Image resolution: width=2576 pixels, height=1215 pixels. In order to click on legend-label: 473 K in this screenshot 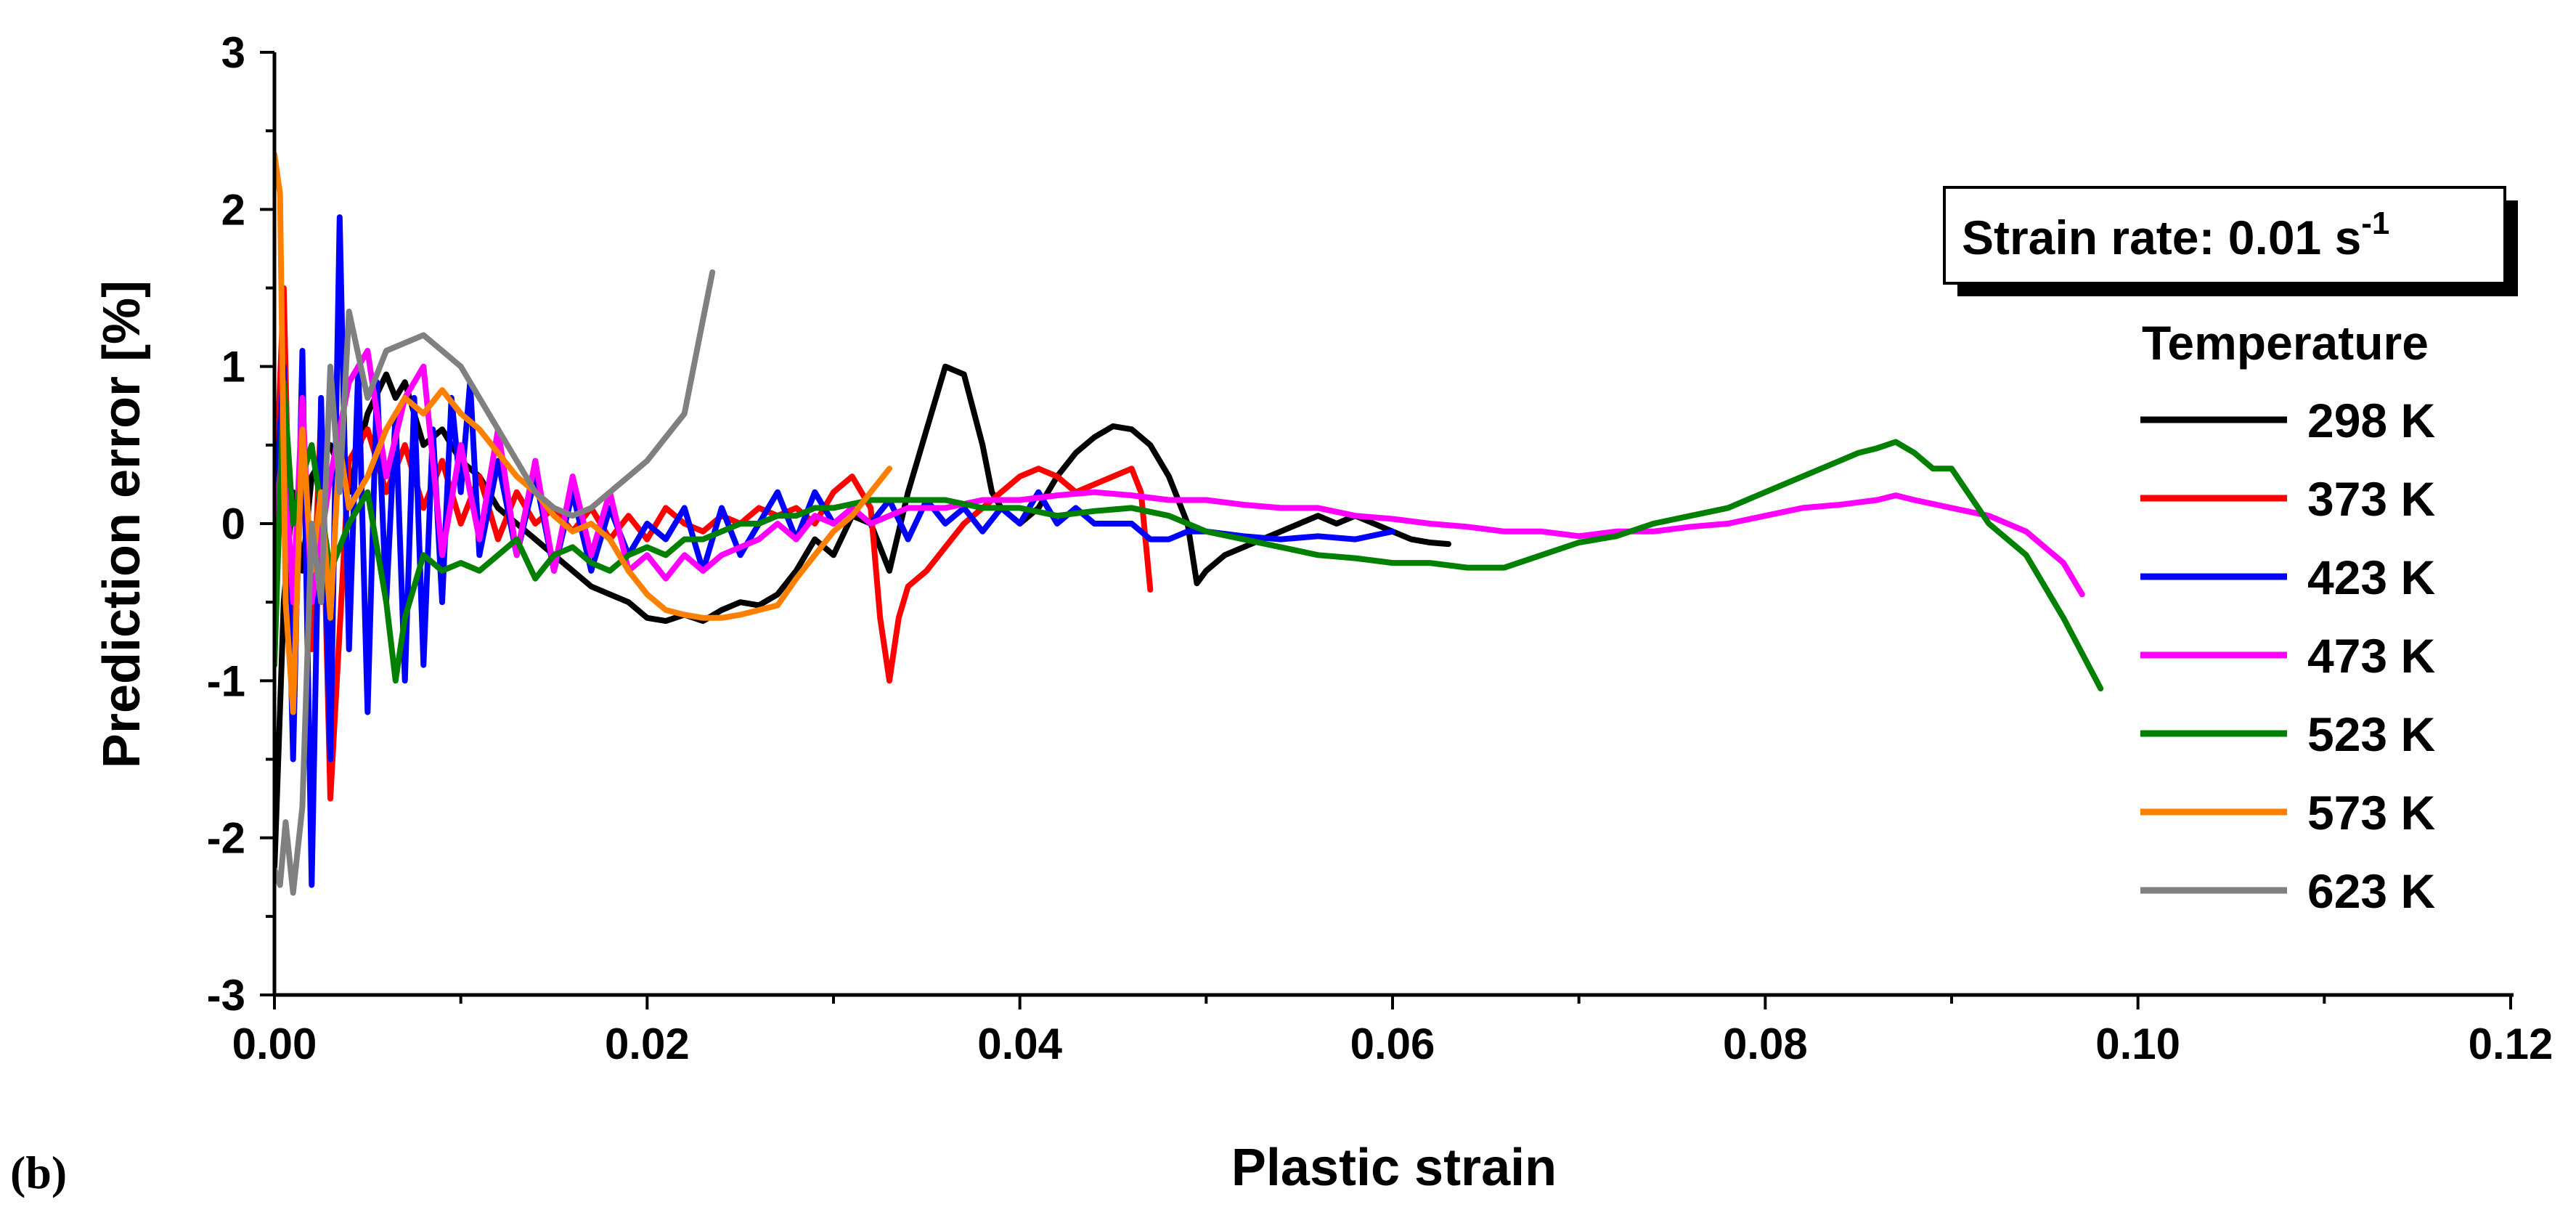, I will do `click(2371, 656)`.